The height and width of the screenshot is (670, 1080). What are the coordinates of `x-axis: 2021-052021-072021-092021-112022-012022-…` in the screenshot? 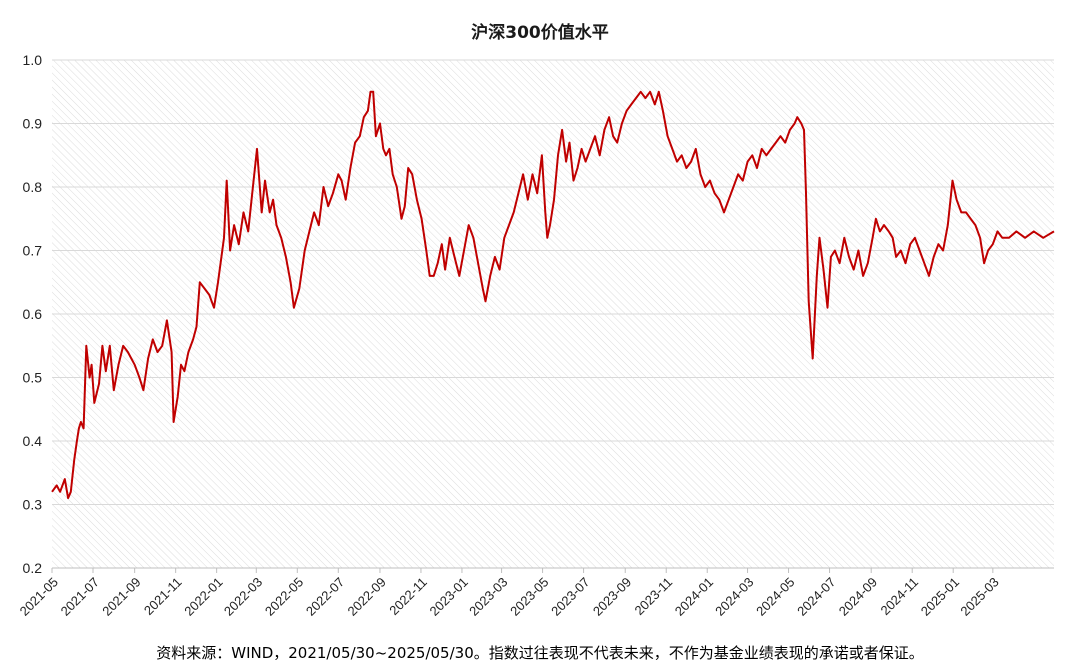 It's located at (535, 593).